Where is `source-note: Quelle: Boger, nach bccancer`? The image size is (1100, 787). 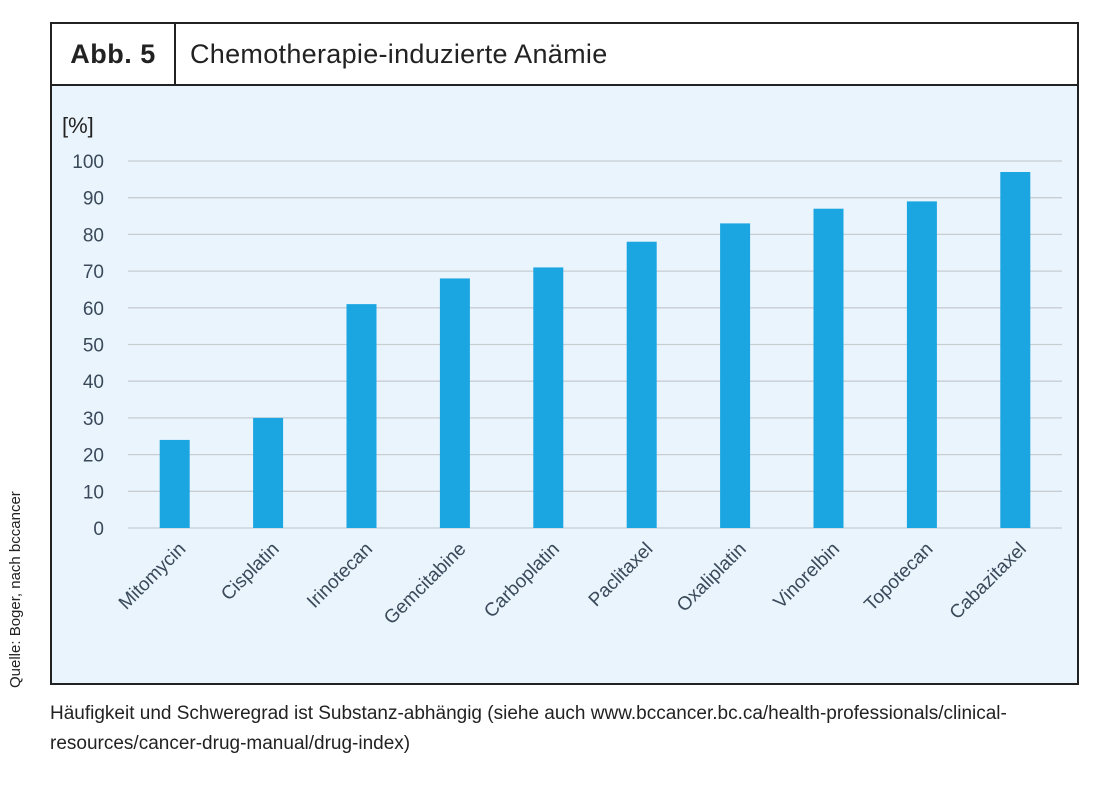 source-note: Quelle: Boger, nach bccancer is located at coordinates (15, 589).